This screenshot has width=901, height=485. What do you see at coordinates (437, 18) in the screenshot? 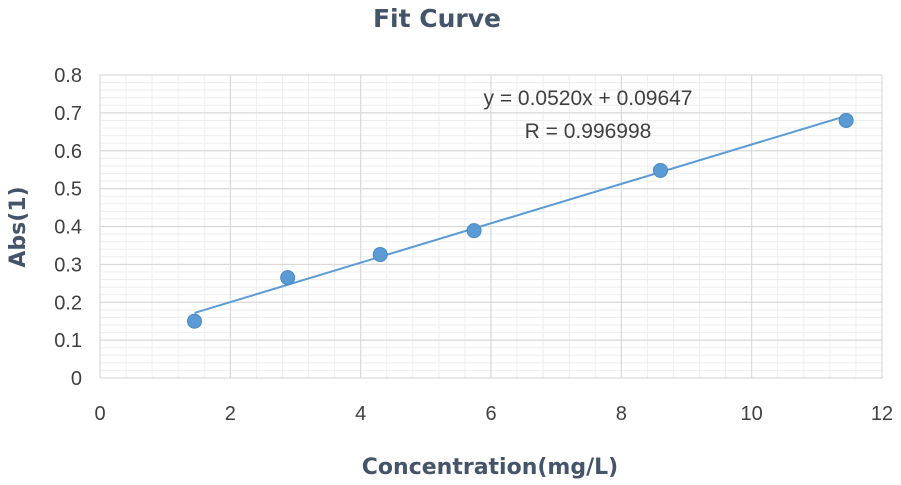
I see `chart-title: Fit Curve` at bounding box center [437, 18].